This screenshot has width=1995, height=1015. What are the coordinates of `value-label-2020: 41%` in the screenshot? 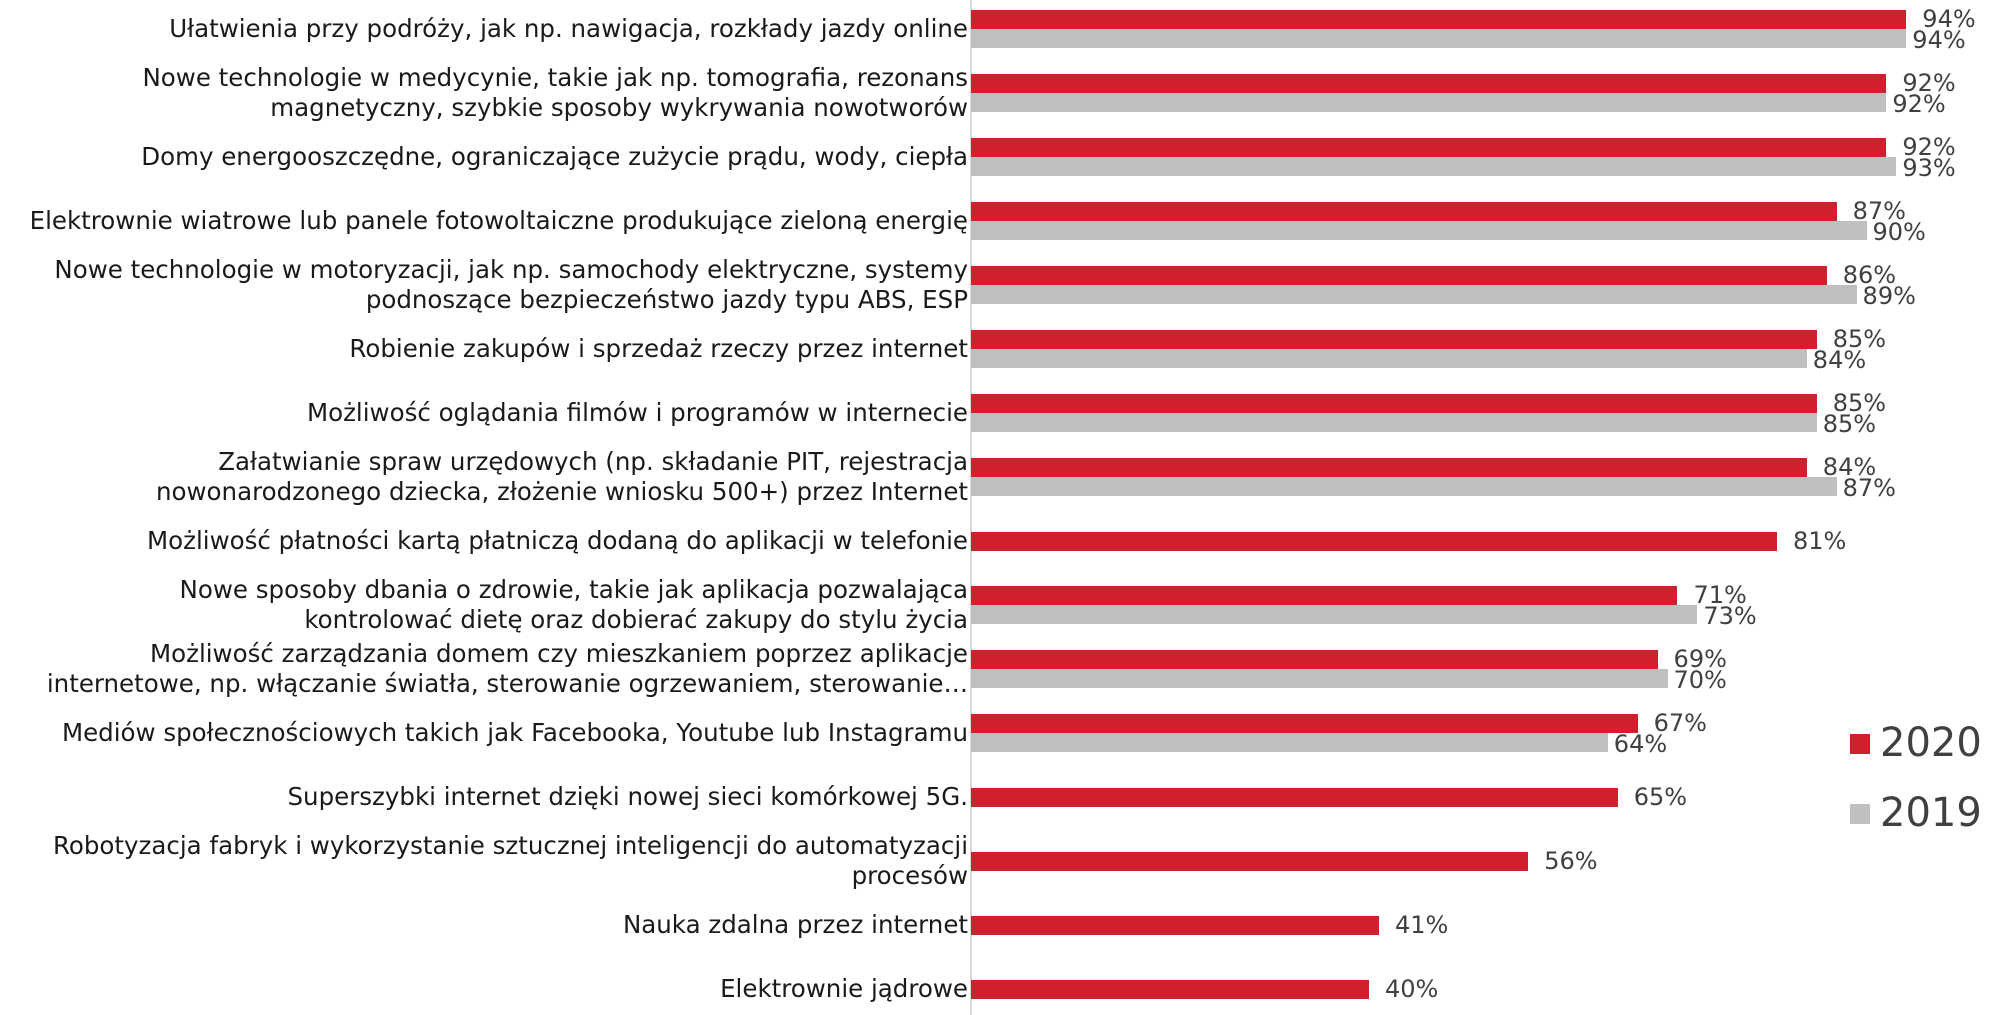 It's located at (1421, 924).